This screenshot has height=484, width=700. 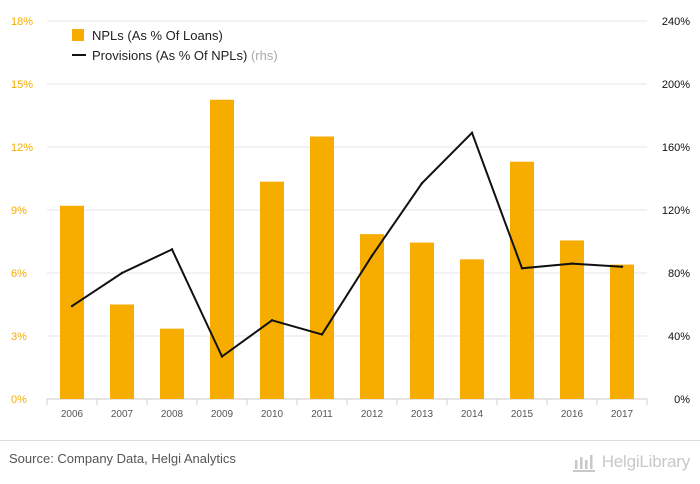 I want to click on left-tick-label: 12%, so click(x=22, y=148).